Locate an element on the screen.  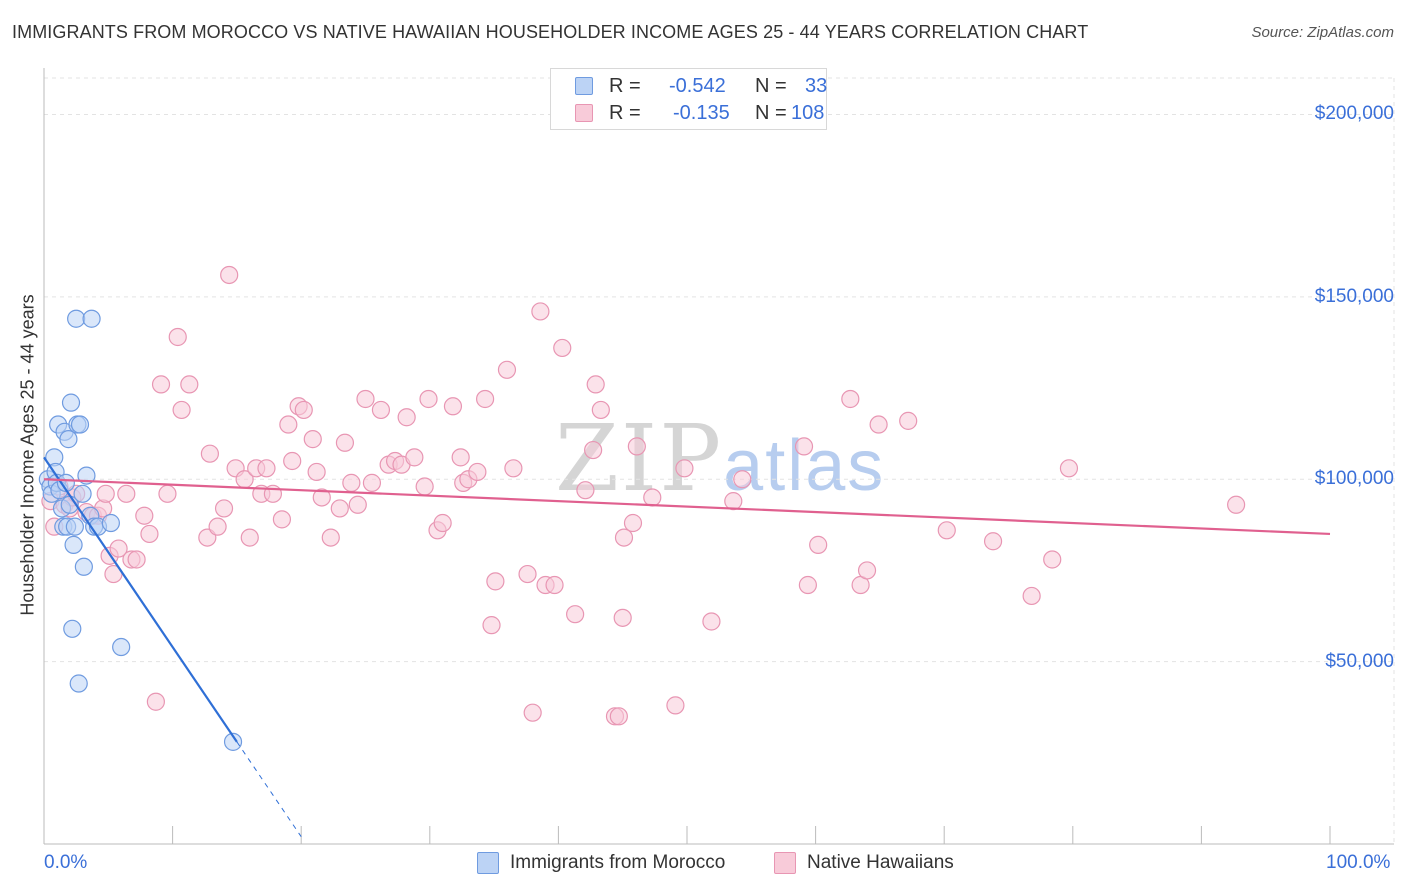
chart-source: Source: ZipAtlas.com is located at coordinates (1322, 32).